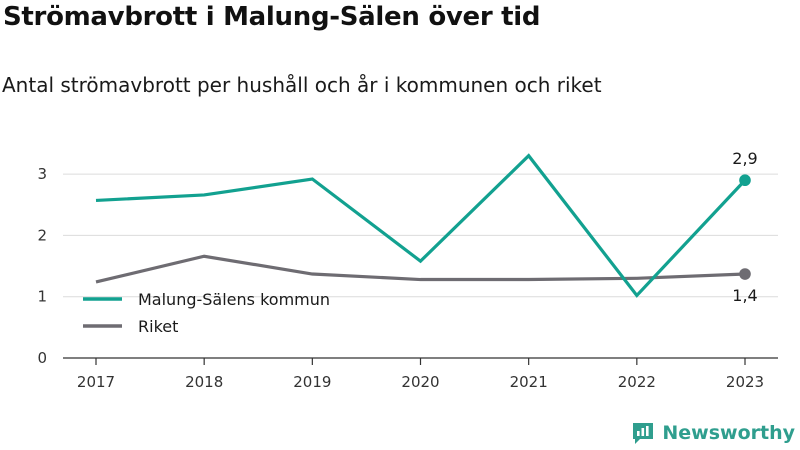  What do you see at coordinates (744, 158) in the screenshot?
I see `end-value-label: 2,9` at bounding box center [744, 158].